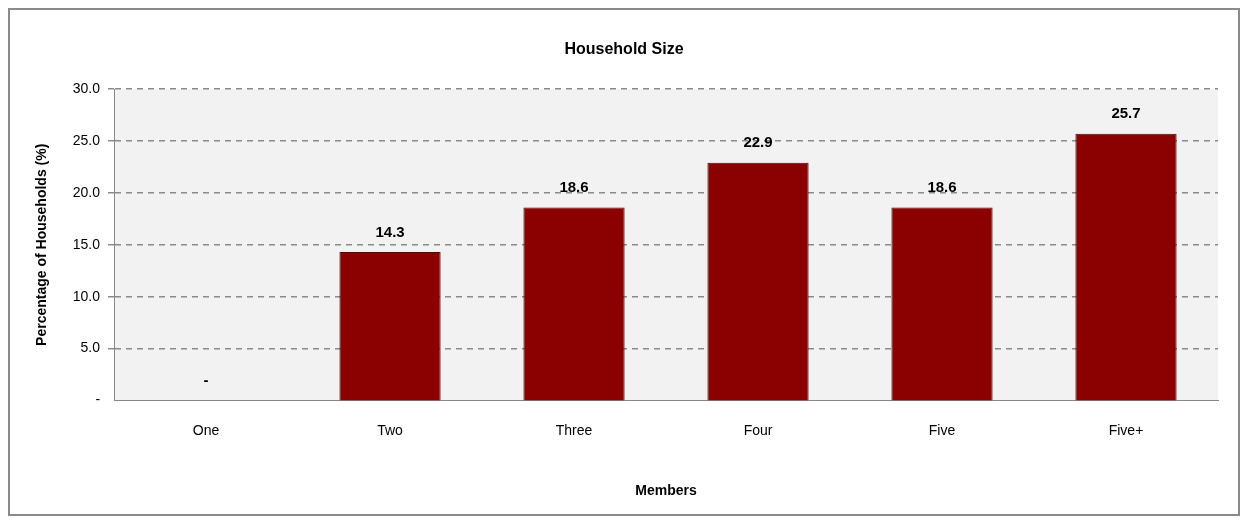  I want to click on y-tick-label: -, so click(98, 399).